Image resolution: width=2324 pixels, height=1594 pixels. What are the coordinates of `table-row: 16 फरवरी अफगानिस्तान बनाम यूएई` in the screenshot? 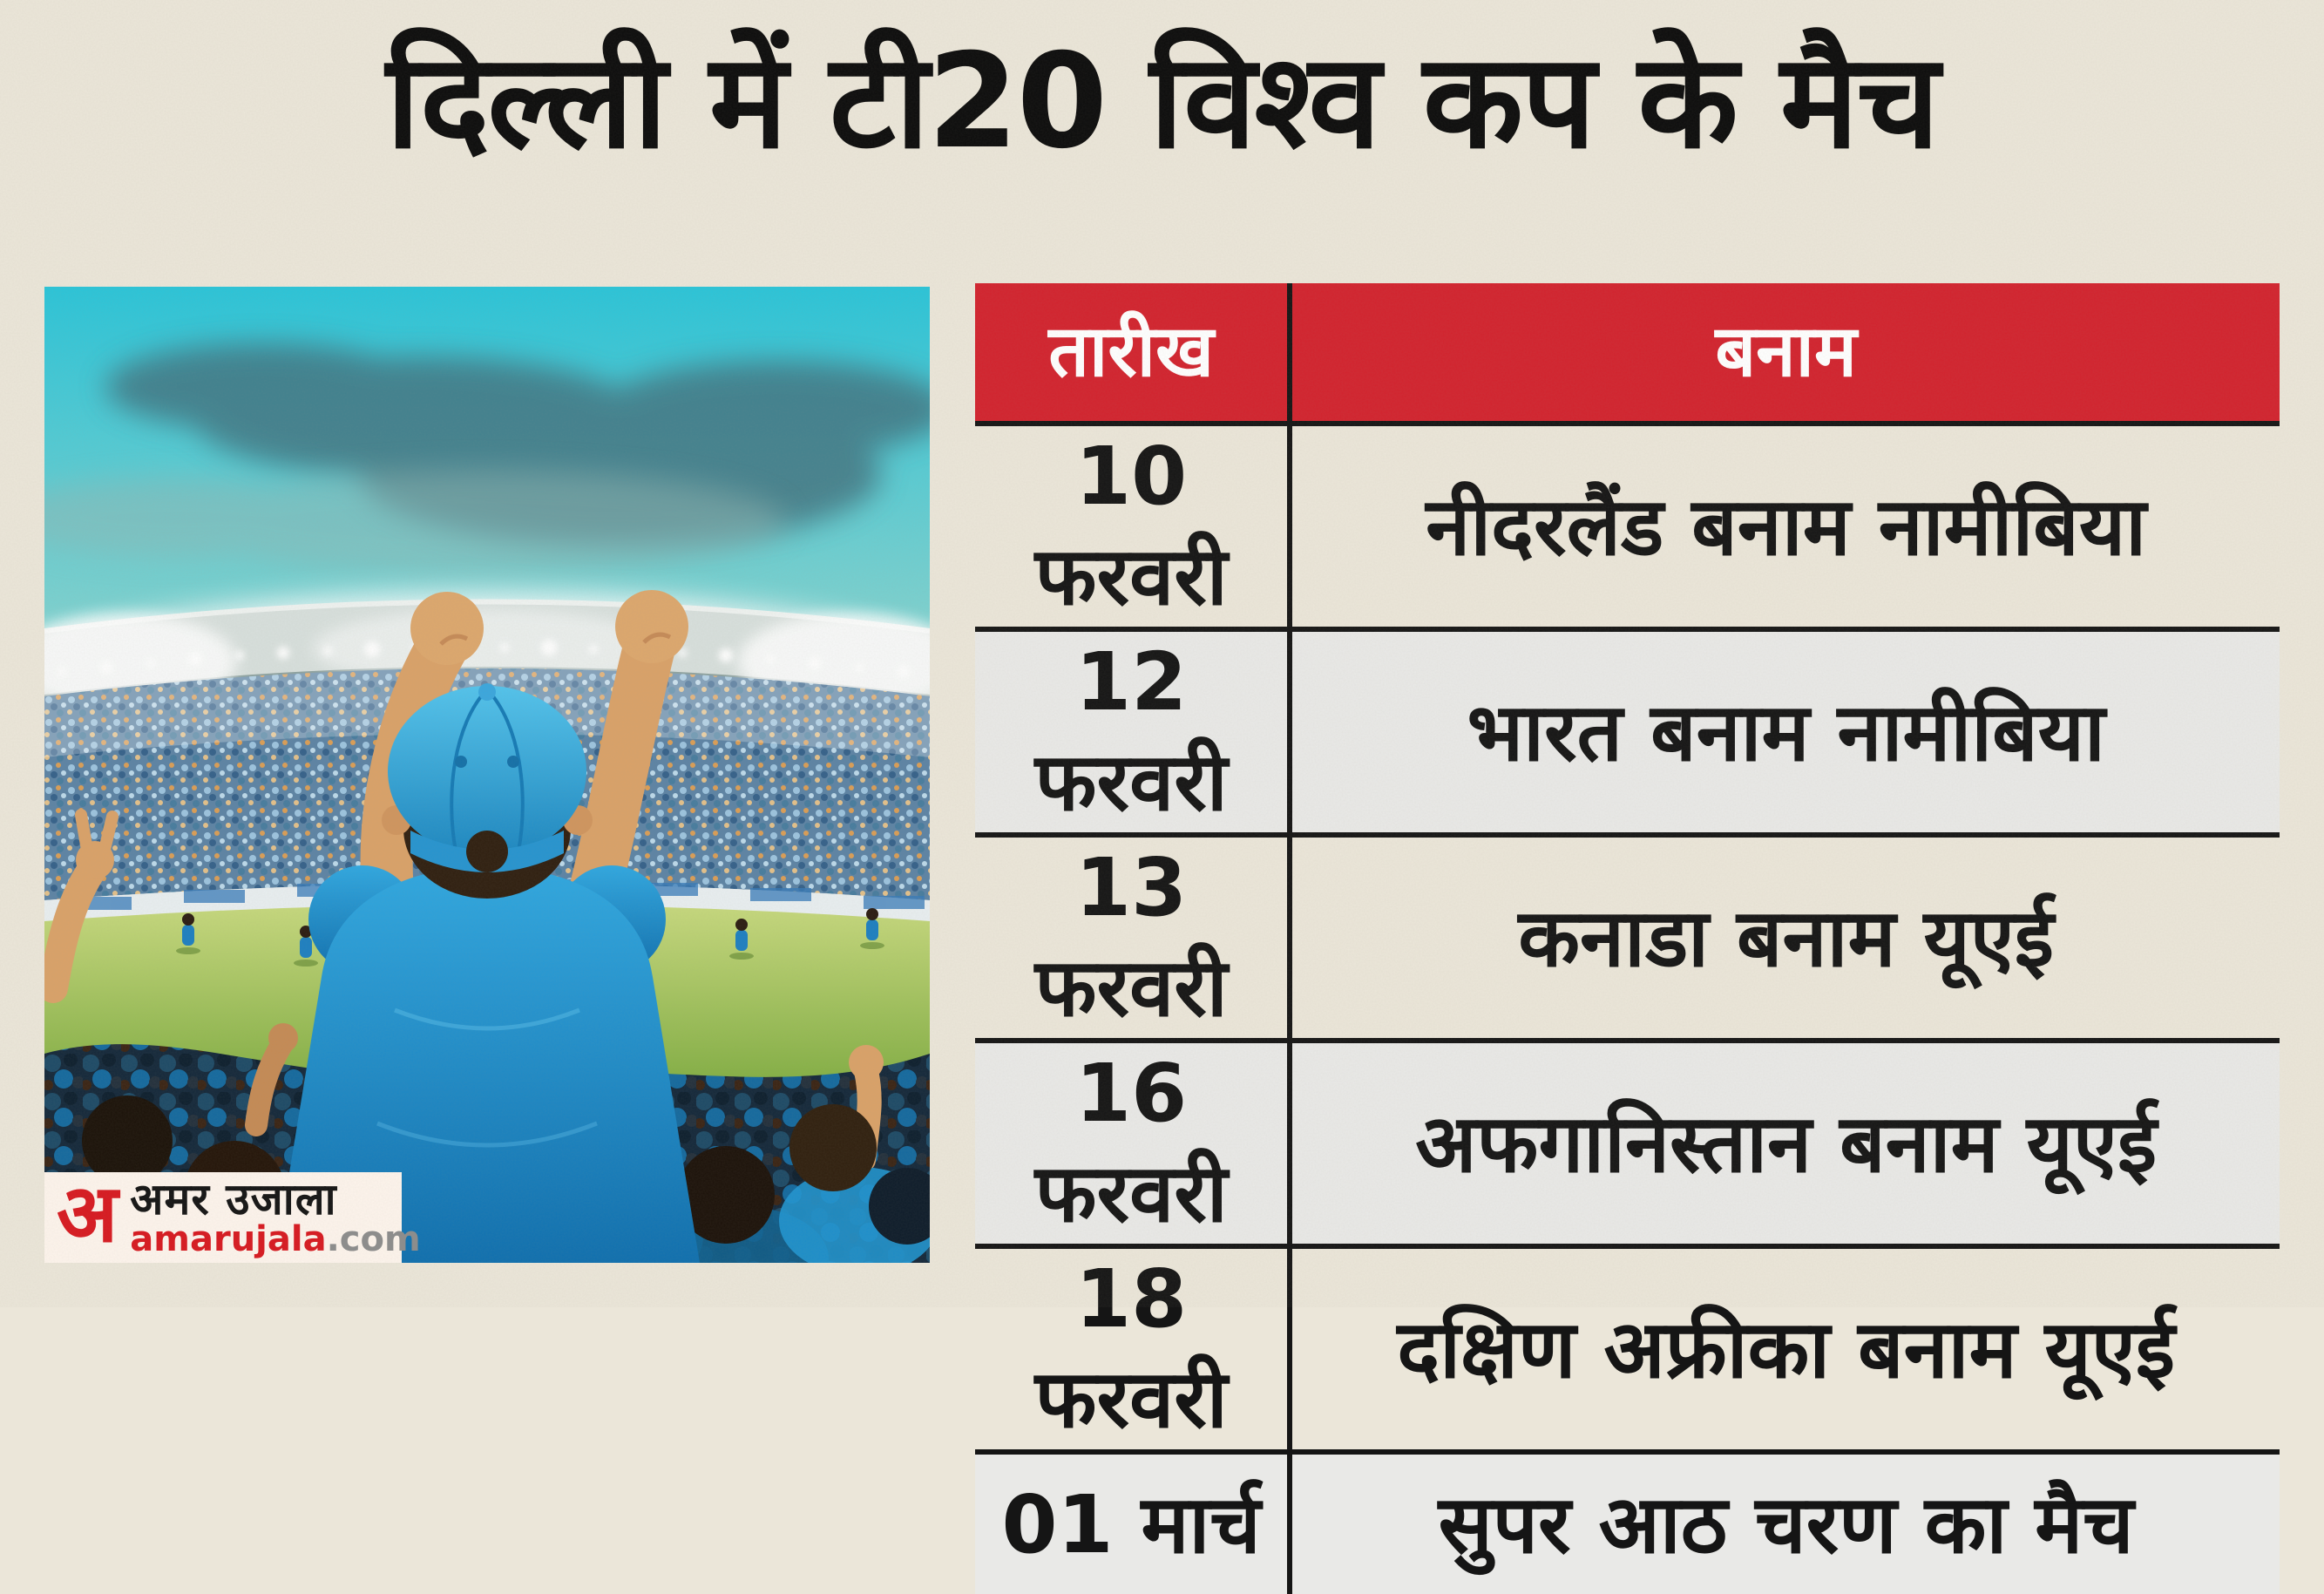 It's located at (1627, 1142).